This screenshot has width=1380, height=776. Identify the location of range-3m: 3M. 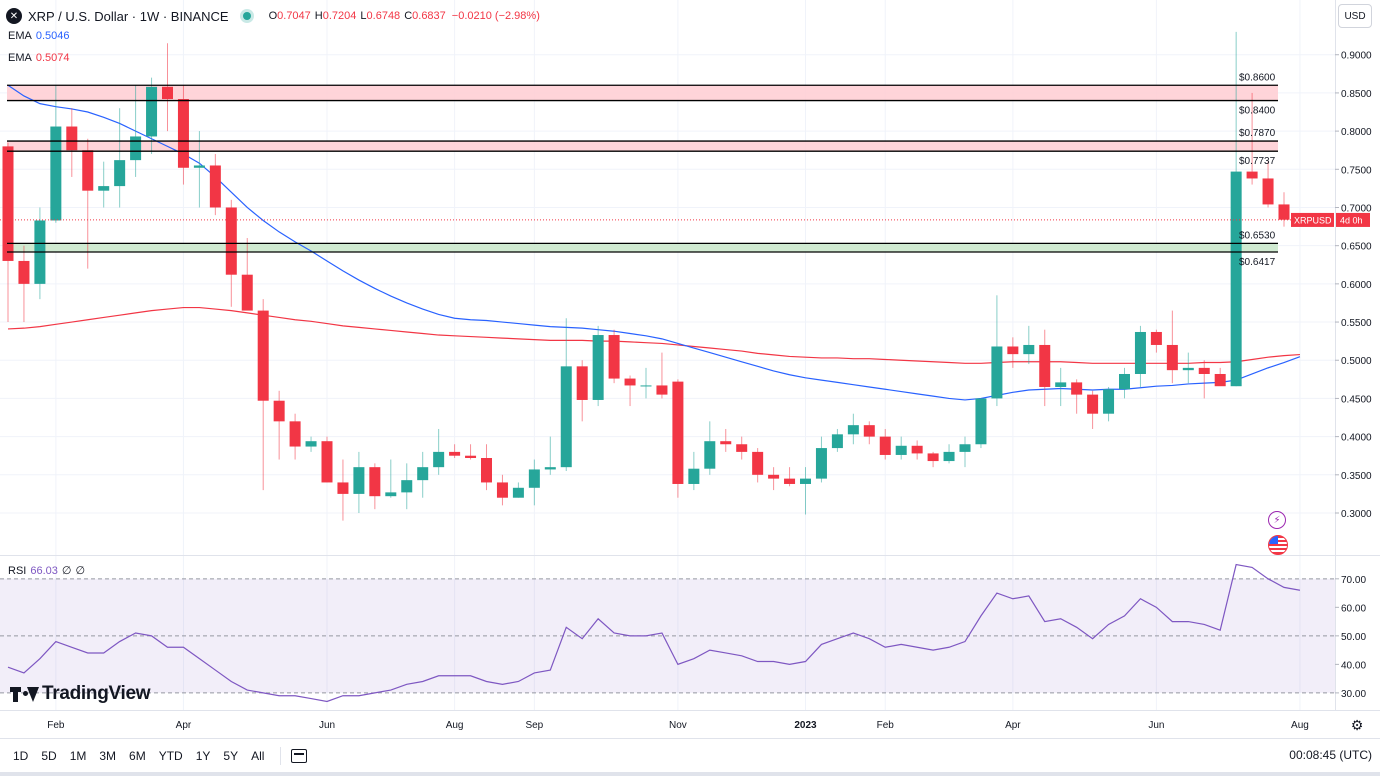
(108, 756).